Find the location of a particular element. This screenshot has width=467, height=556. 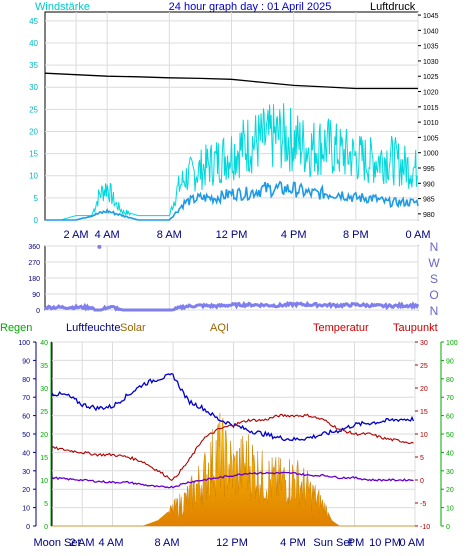

compass-letter: W is located at coordinates (434, 263).